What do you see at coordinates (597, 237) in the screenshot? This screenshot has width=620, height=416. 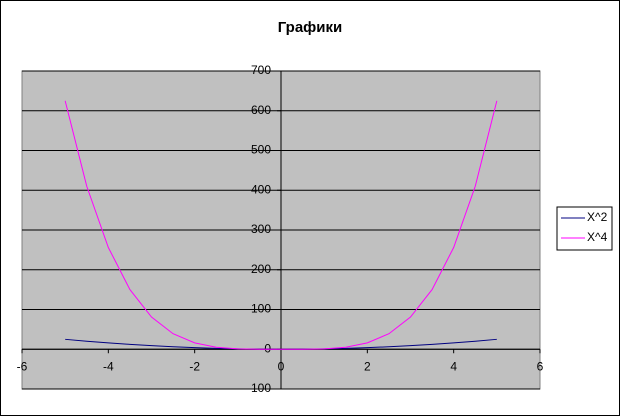 I see `legend-label: X^4` at bounding box center [597, 237].